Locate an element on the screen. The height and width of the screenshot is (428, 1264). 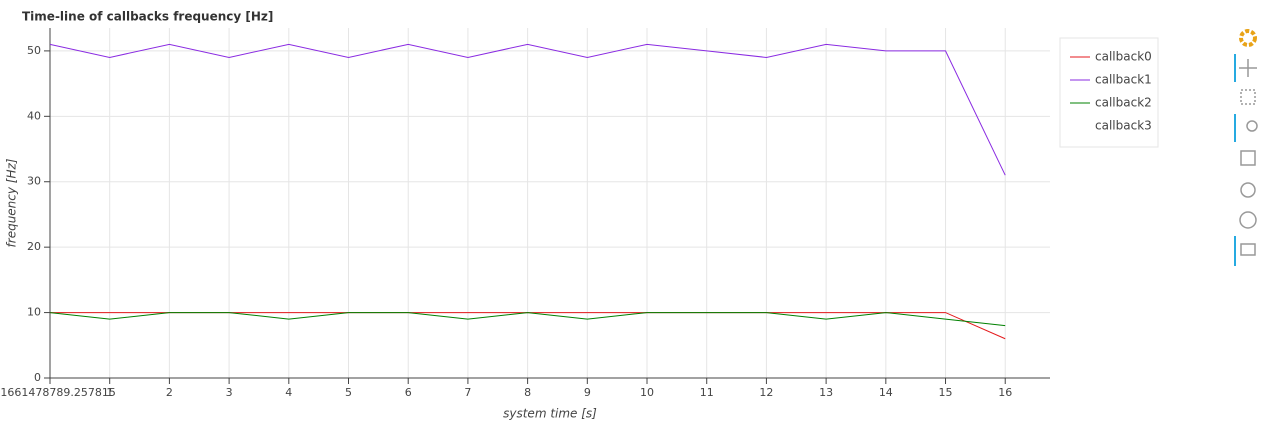
toolbar is located at coordinates (1246, 147).